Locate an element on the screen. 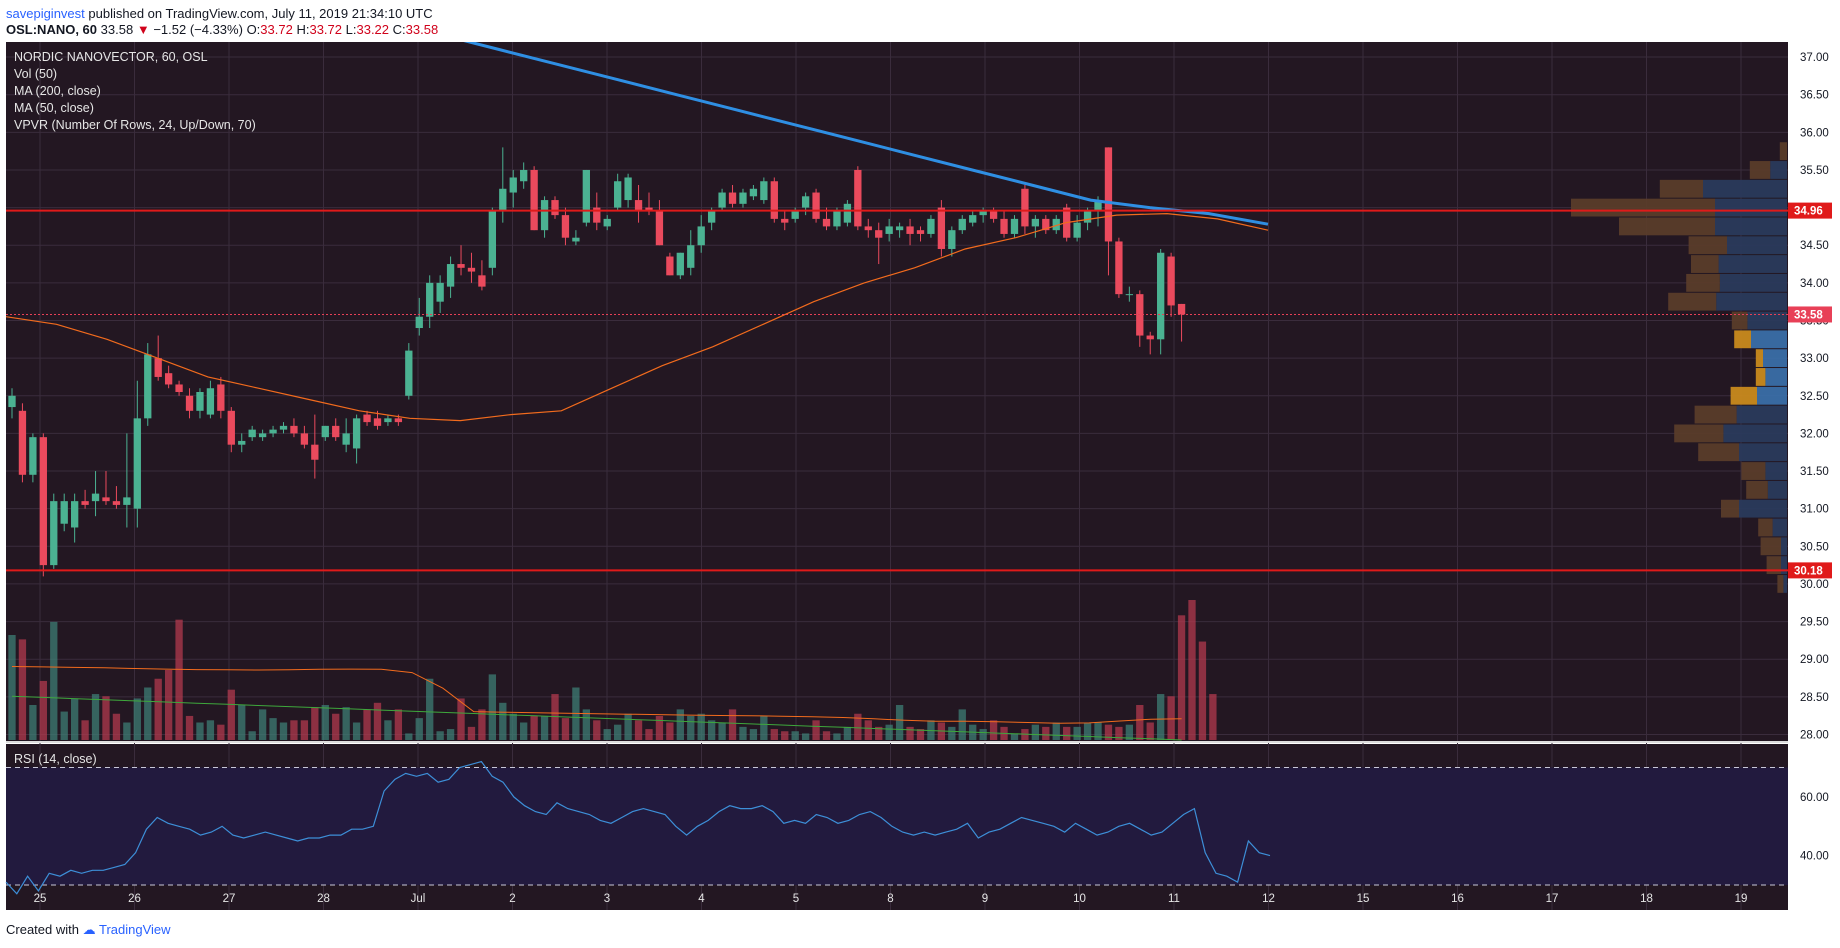 The width and height of the screenshot is (1840, 948). close-value: 33.58 is located at coordinates (422, 29).